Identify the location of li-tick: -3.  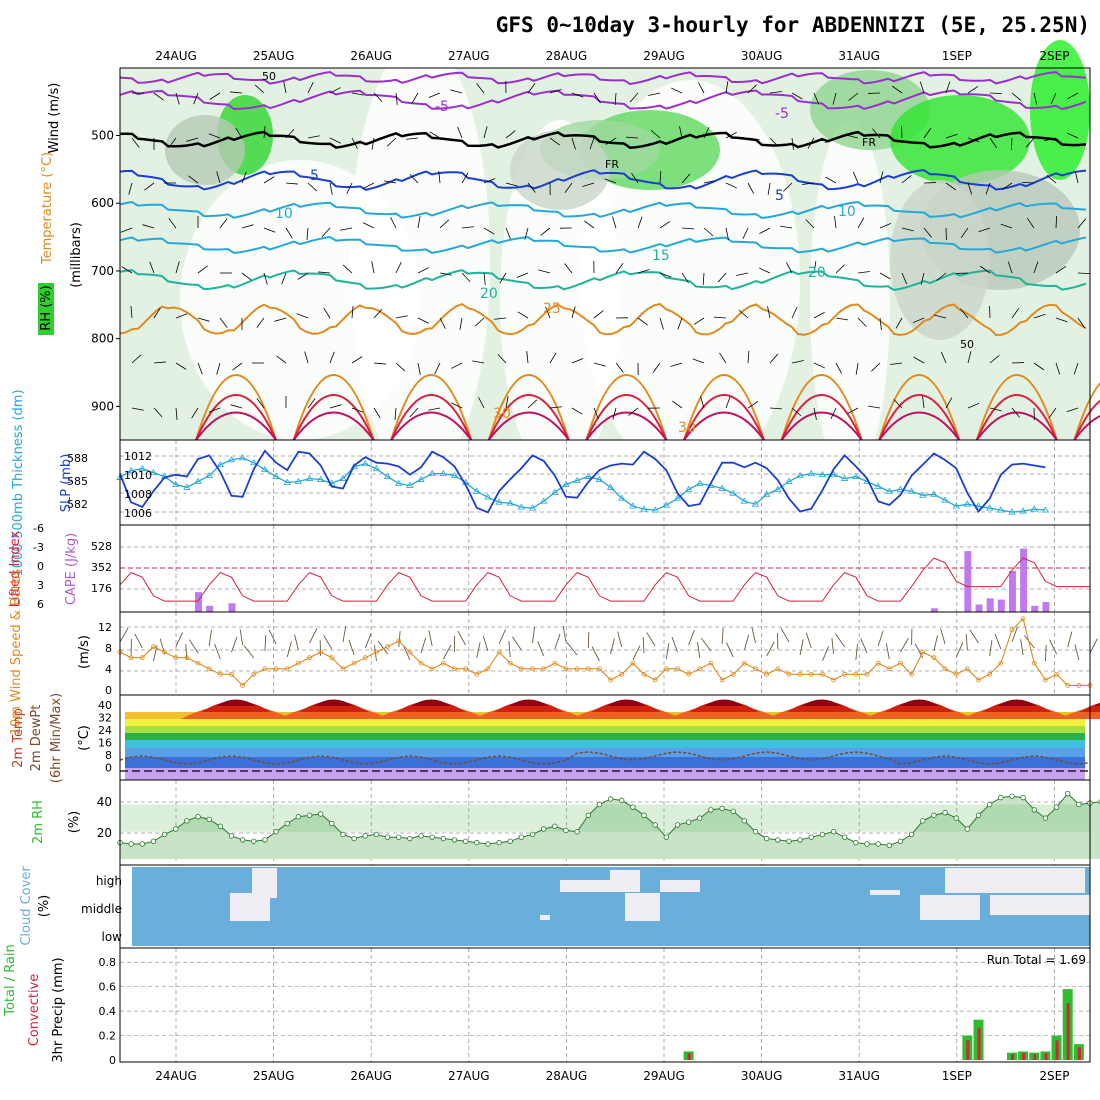
(38, 547).